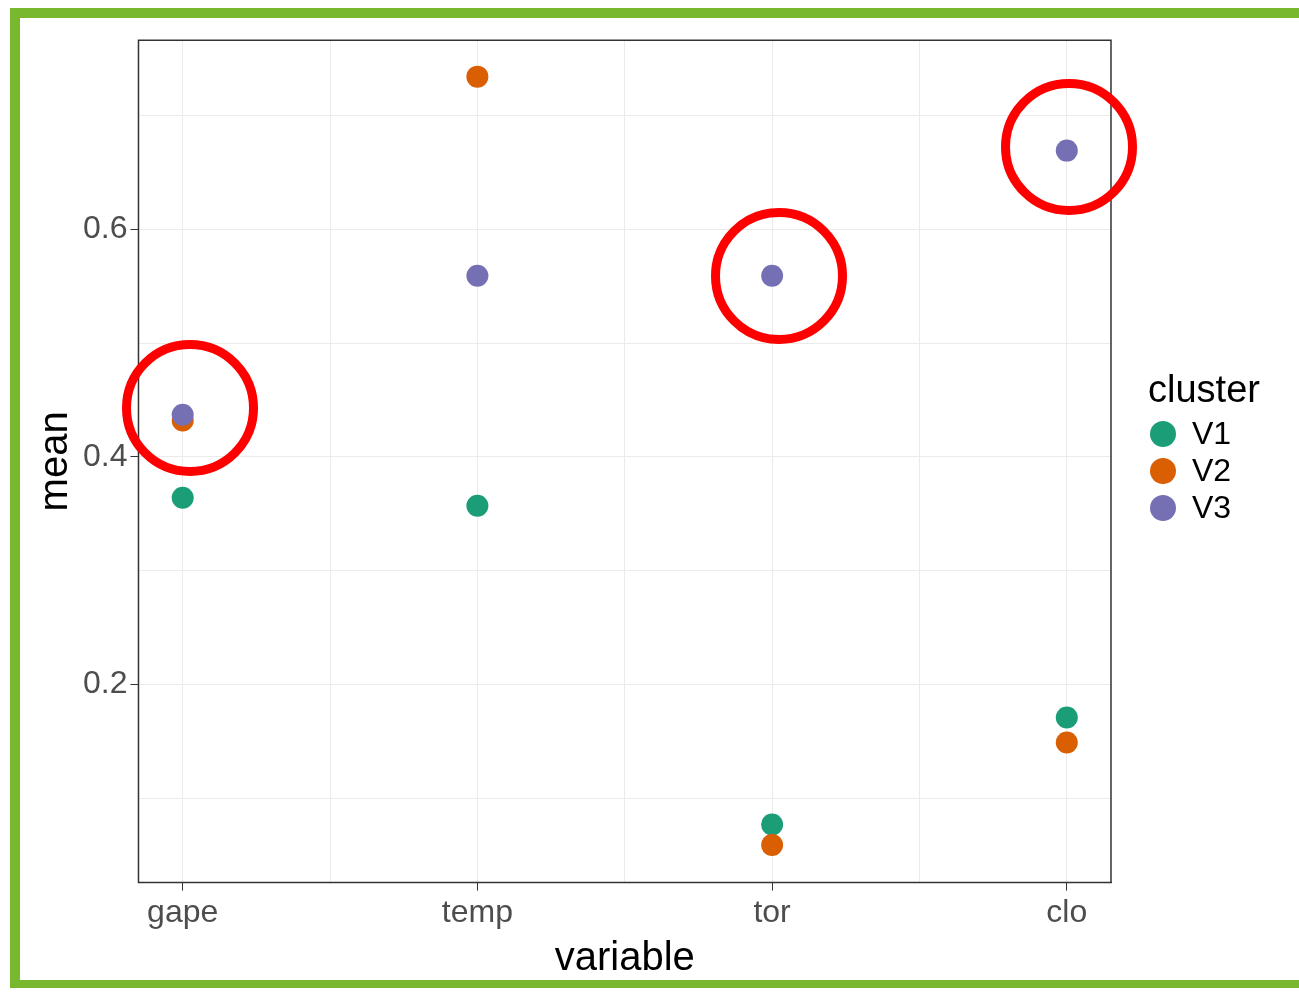  What do you see at coordinates (1067, 910) in the screenshot?
I see `x-tick-label: clo` at bounding box center [1067, 910].